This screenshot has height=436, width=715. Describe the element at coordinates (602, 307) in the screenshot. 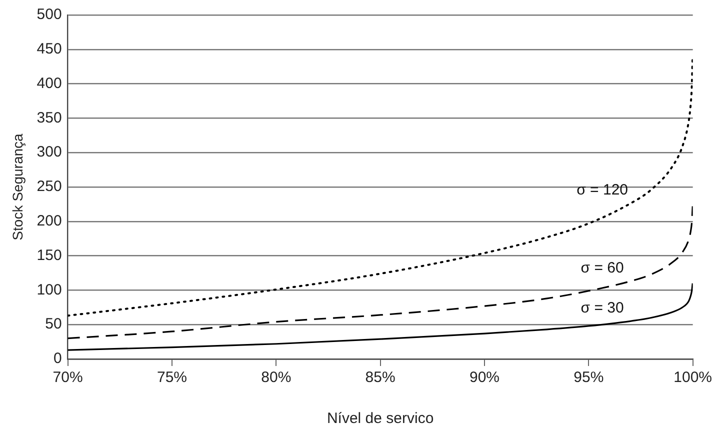

I see `series-label: σ = 30` at that location.